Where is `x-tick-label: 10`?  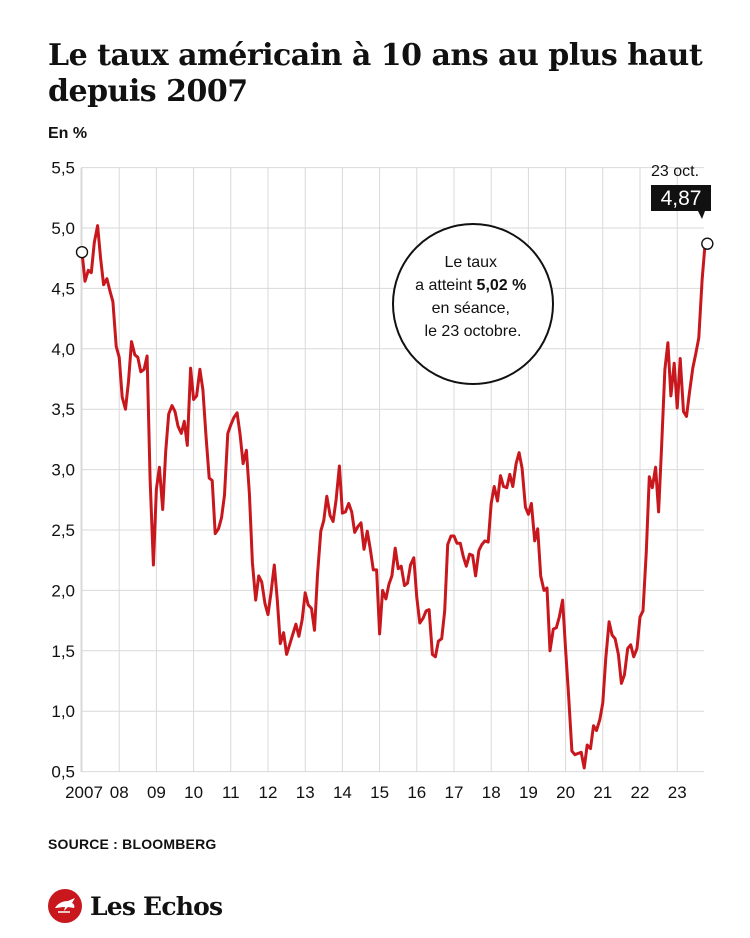
x-tick-label: 10 is located at coordinates (193, 792).